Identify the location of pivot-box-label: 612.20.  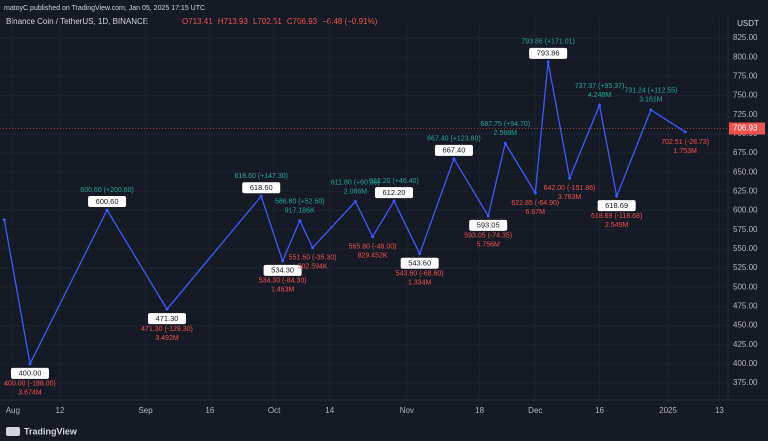
(393, 192).